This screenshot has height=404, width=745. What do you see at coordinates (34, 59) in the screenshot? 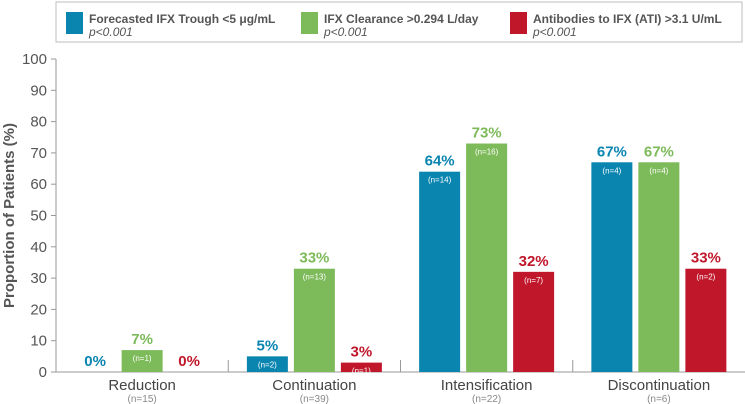
I see `y-tick-label: 100` at bounding box center [34, 59].